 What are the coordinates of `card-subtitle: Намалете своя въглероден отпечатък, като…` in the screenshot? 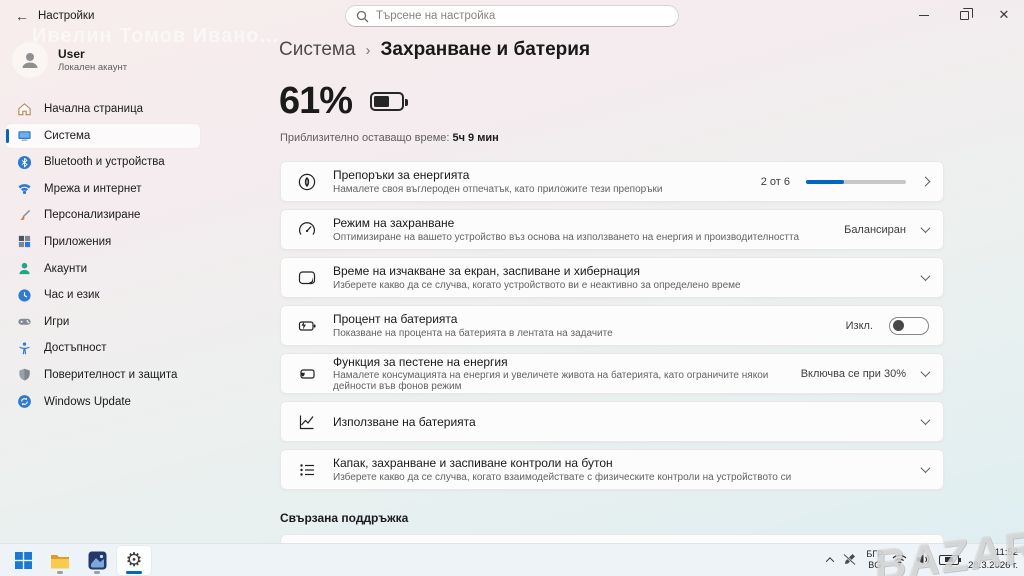 It's located at (498, 189).